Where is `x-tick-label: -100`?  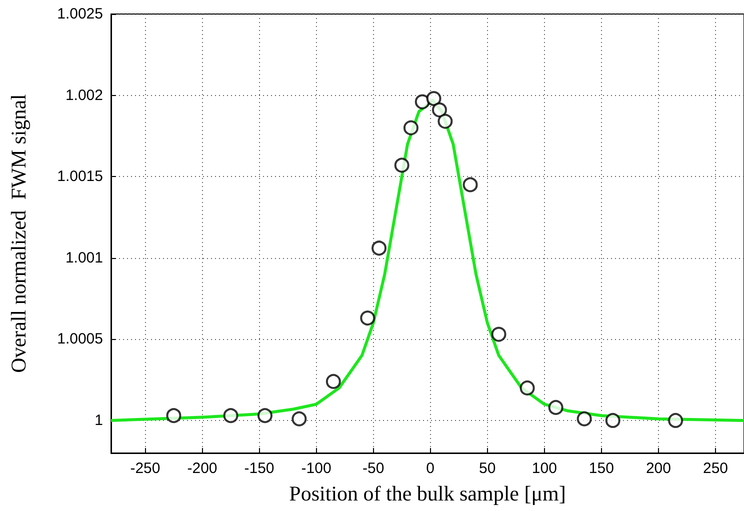 x-tick-label: -100 is located at coordinates (316, 468).